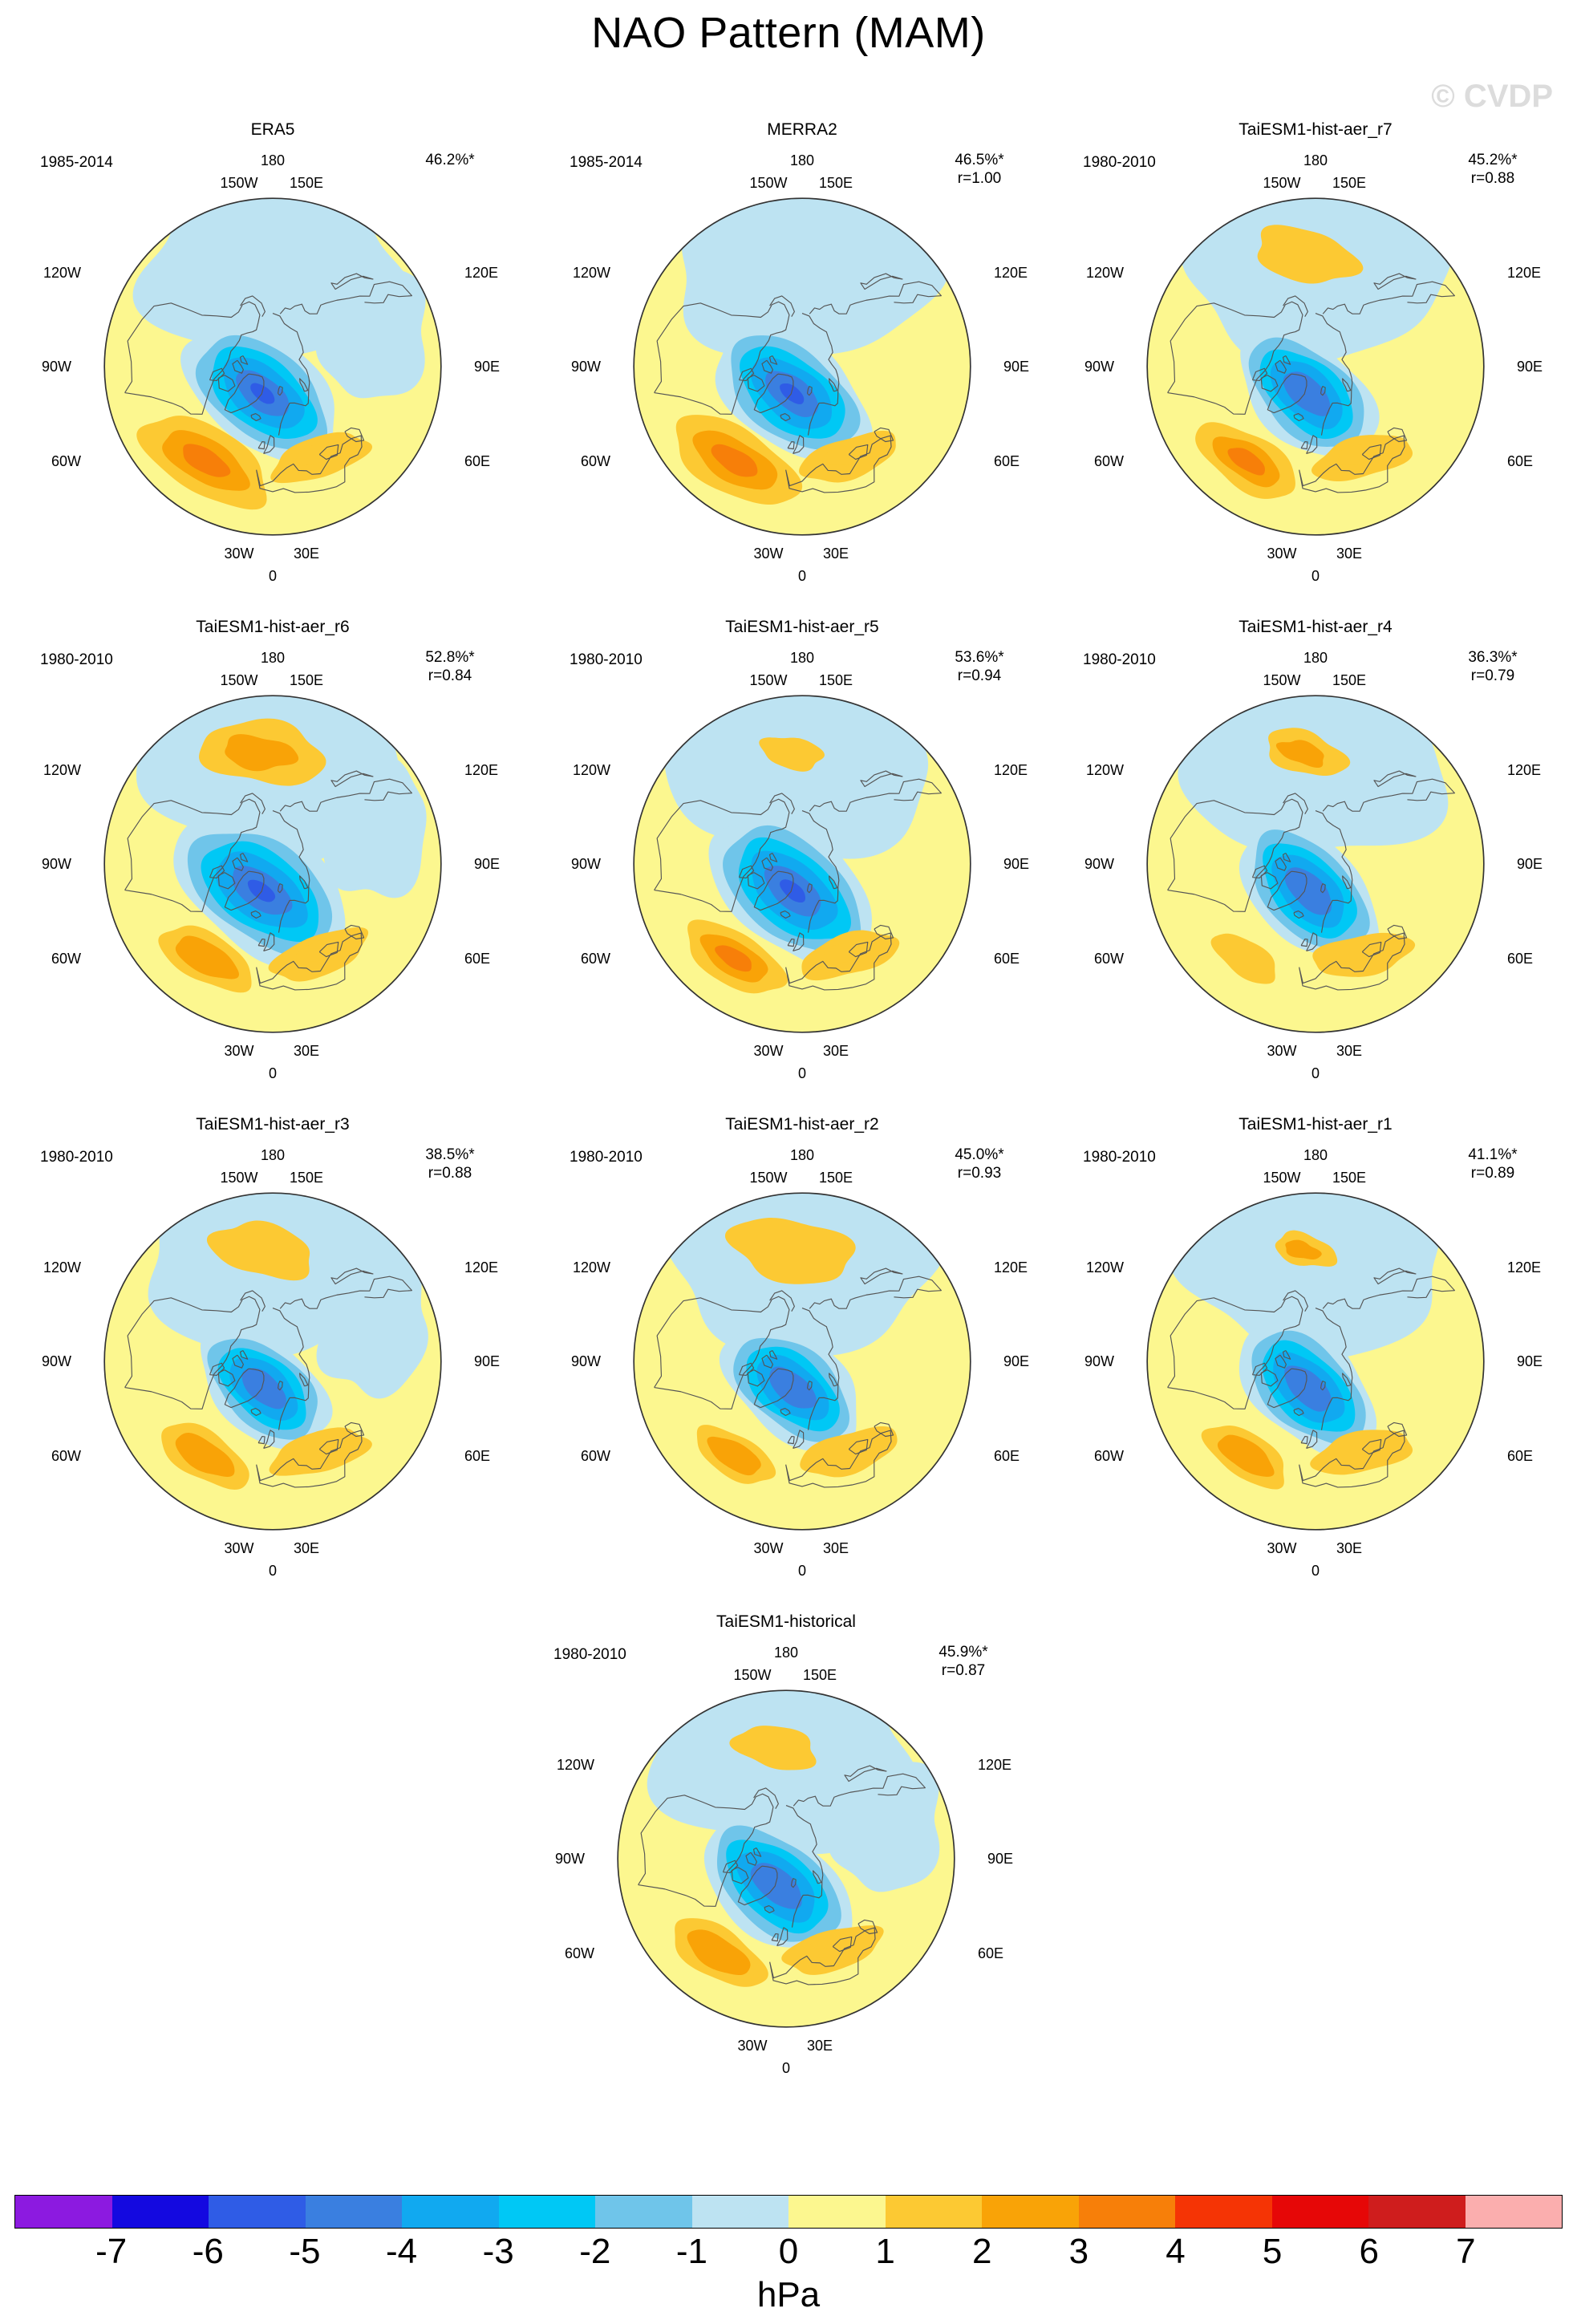 This screenshot has height=2324, width=1577. Describe the element at coordinates (979, 169) in the screenshot. I see `panel-statistics: 46.5%* r=1.00` at that location.